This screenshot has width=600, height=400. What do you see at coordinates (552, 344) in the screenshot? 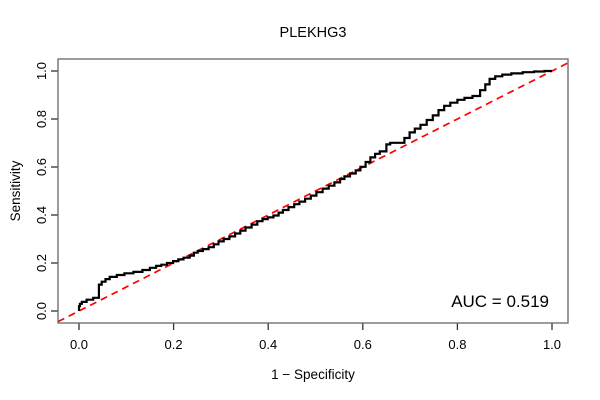
I see `x-tick-label: 1.0` at bounding box center [552, 344].